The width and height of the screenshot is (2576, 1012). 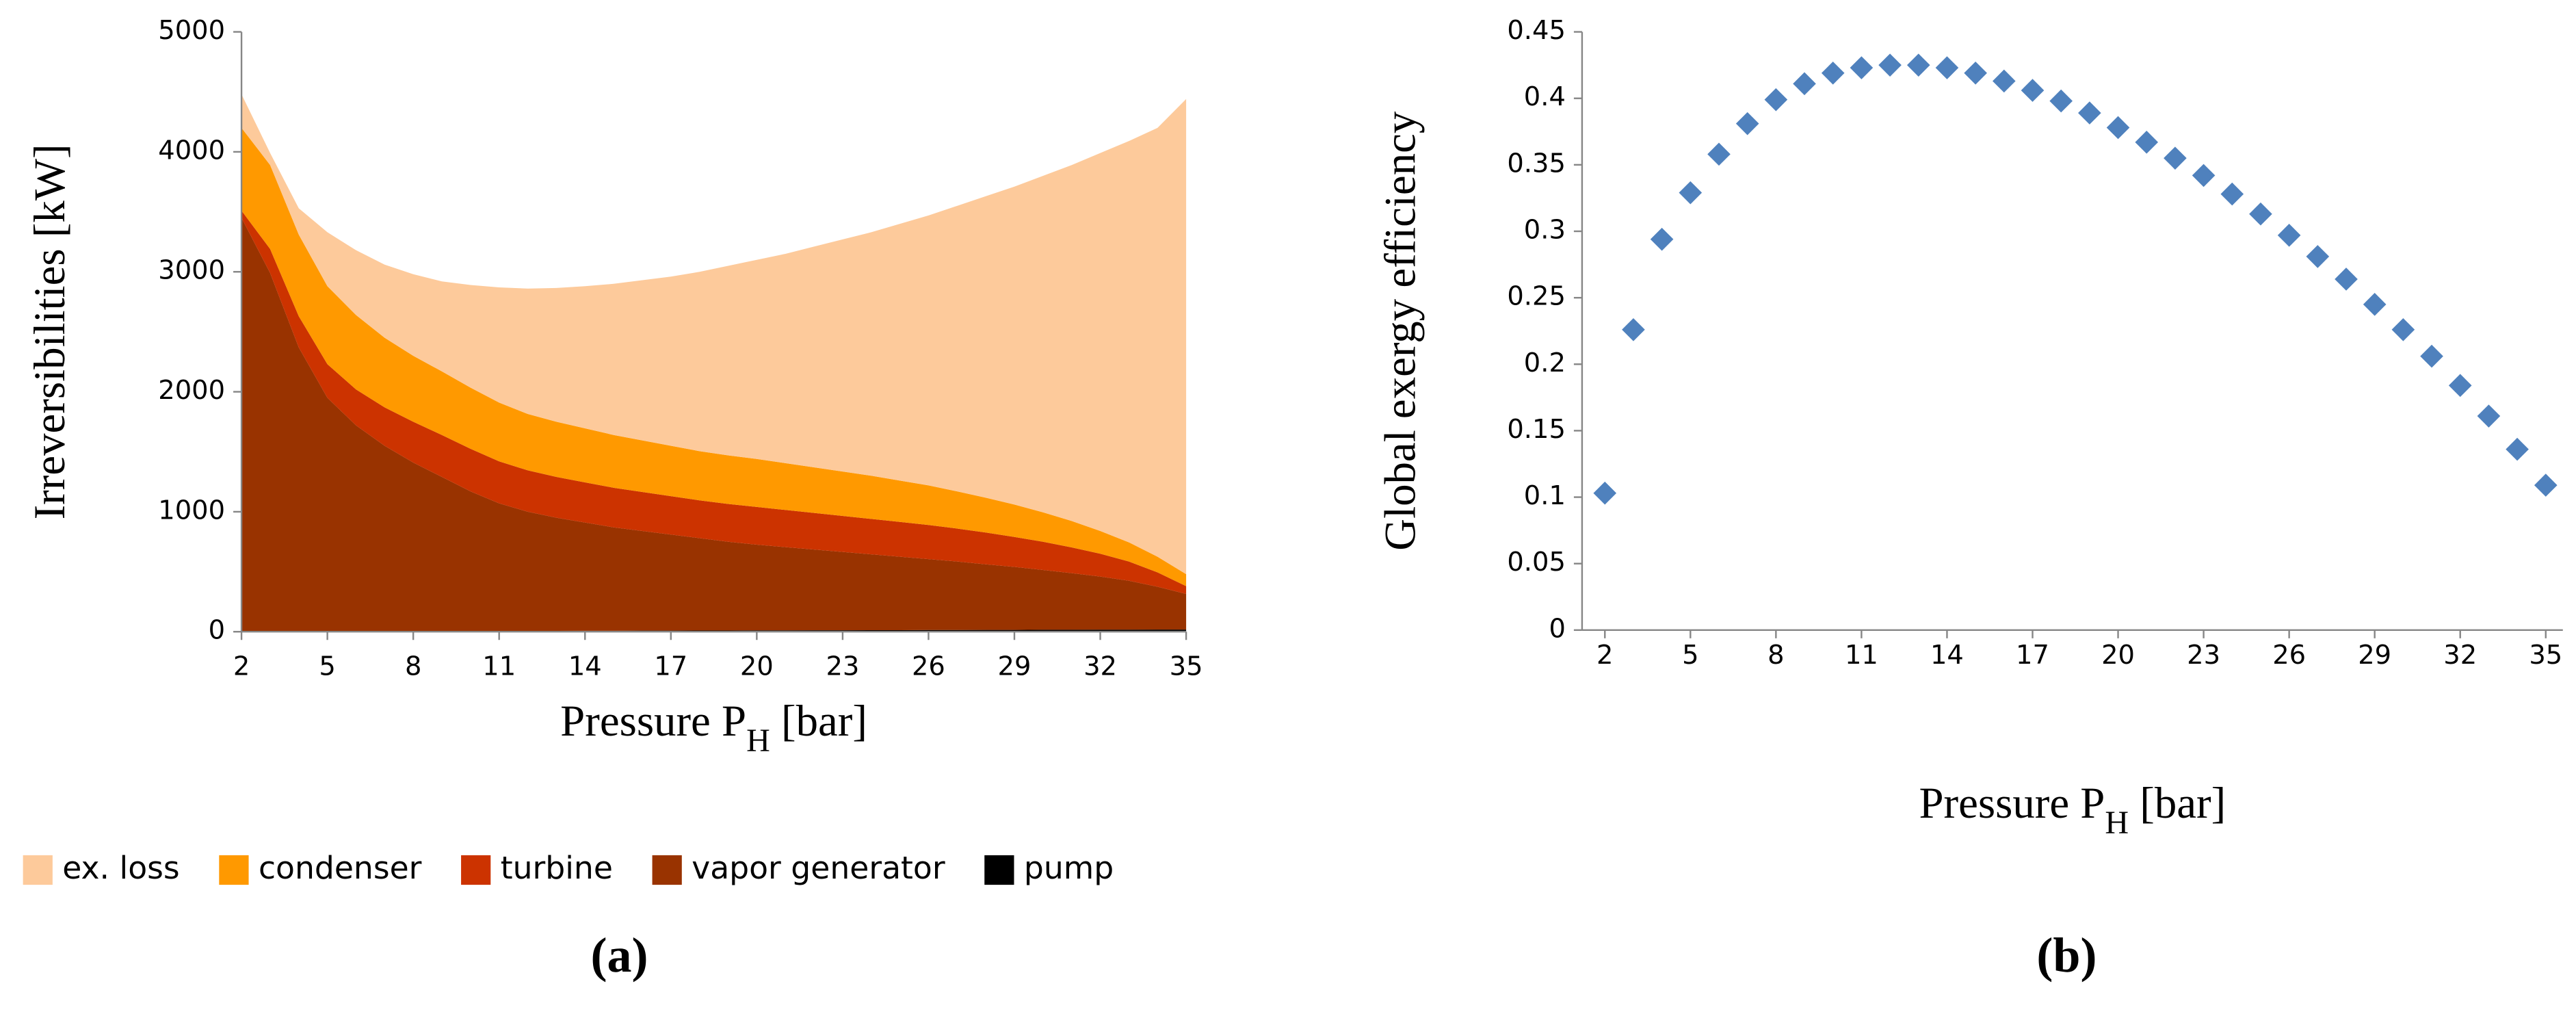 What do you see at coordinates (1536, 296) in the screenshot?
I see `y-tick-label: 0.25` at bounding box center [1536, 296].